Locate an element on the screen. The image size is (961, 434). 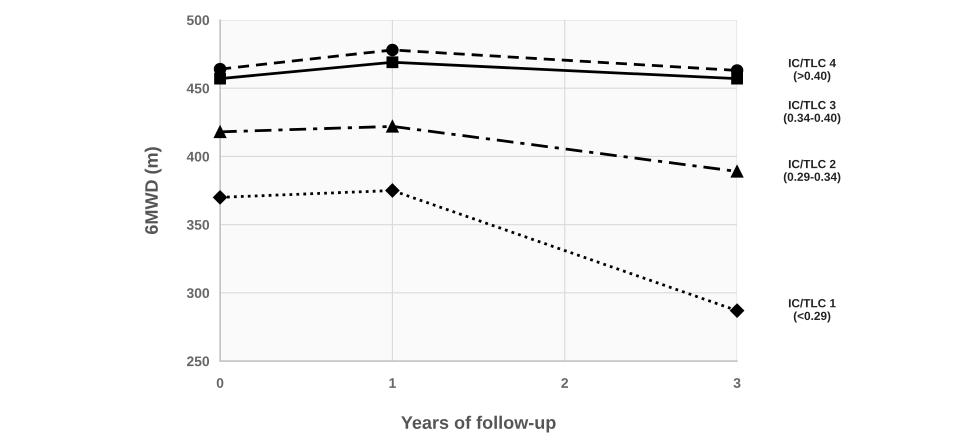
x-axis-title: Years of follow-up is located at coordinates (478, 424).